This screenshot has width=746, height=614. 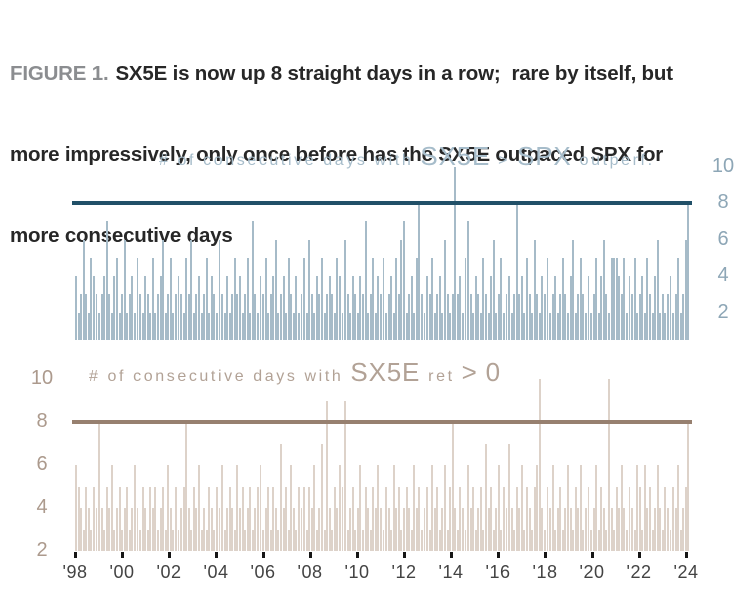 I want to click on y-tick-label: 8, so click(x=723, y=202).